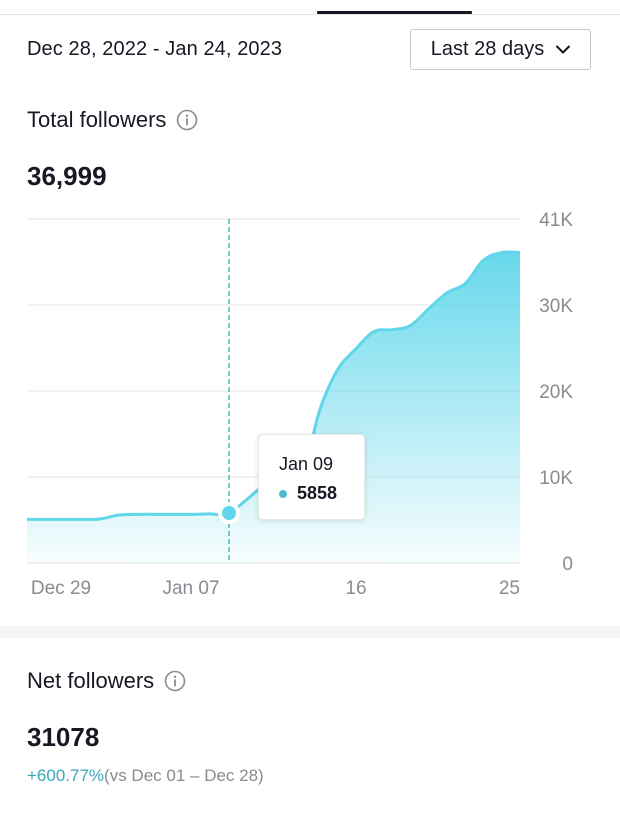 Image resolution: width=620 pixels, height=815 pixels. Describe the element at coordinates (229, 513) in the screenshot. I see `hover-point` at that location.